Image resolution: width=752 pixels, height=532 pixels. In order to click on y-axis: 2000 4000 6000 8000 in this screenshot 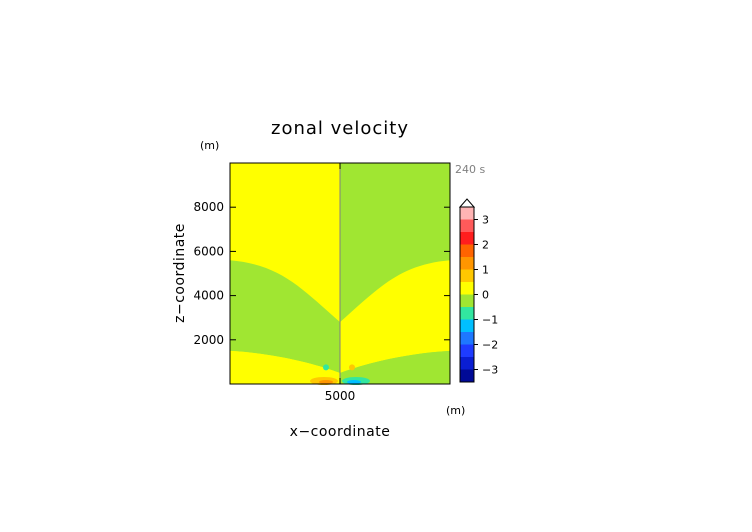, I will do `click(321, 273)`.